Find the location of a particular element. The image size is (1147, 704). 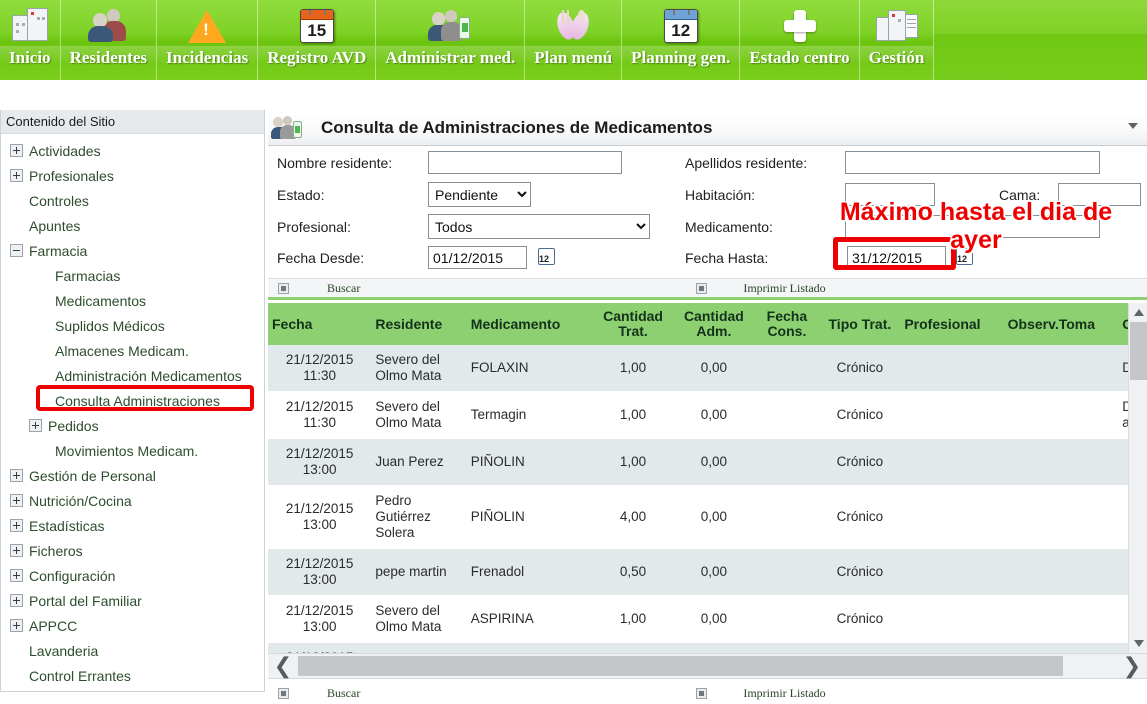

scroll-left-button: ❮ is located at coordinates (283, 666).